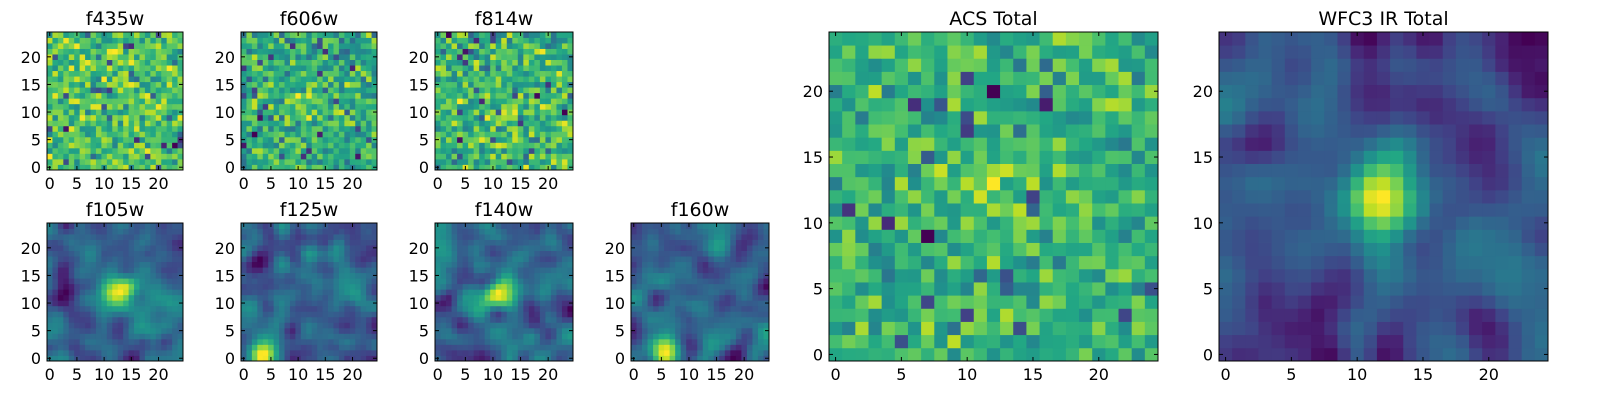 The image size is (1600, 400). What do you see at coordinates (230, 167) in the screenshot?
I see `y-tick-label: 0` at bounding box center [230, 167].